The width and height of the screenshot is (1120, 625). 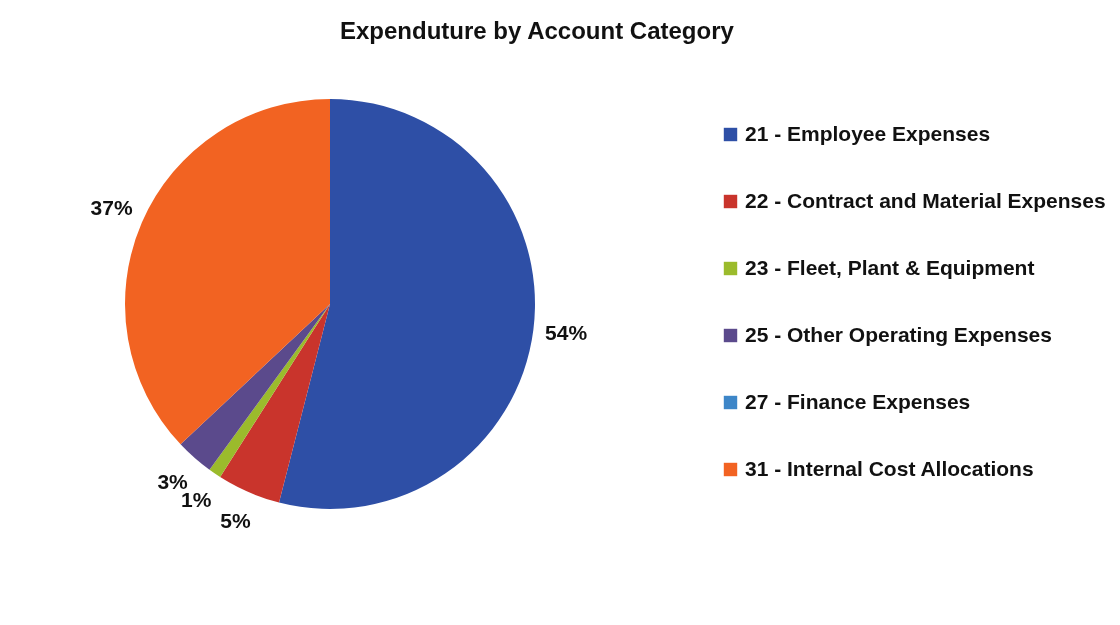 What do you see at coordinates (537, 30) in the screenshot?
I see `chart-title: Expenduture by Account Category` at bounding box center [537, 30].